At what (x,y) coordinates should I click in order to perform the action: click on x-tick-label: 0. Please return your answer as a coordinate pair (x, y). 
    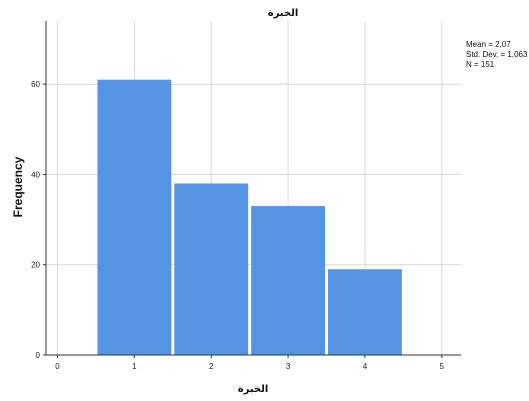
    Looking at the image, I should click on (57, 366).